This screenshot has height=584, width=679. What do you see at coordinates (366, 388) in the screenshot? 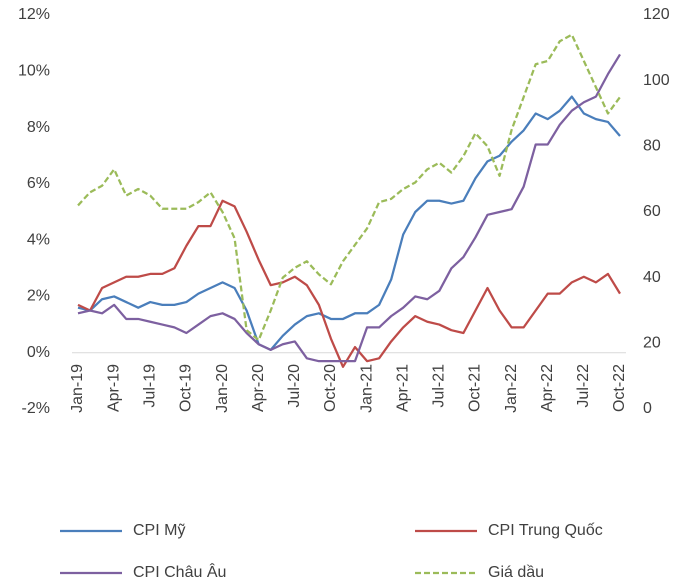
I see `x-tick-label: Jan-21` at bounding box center [366, 388].